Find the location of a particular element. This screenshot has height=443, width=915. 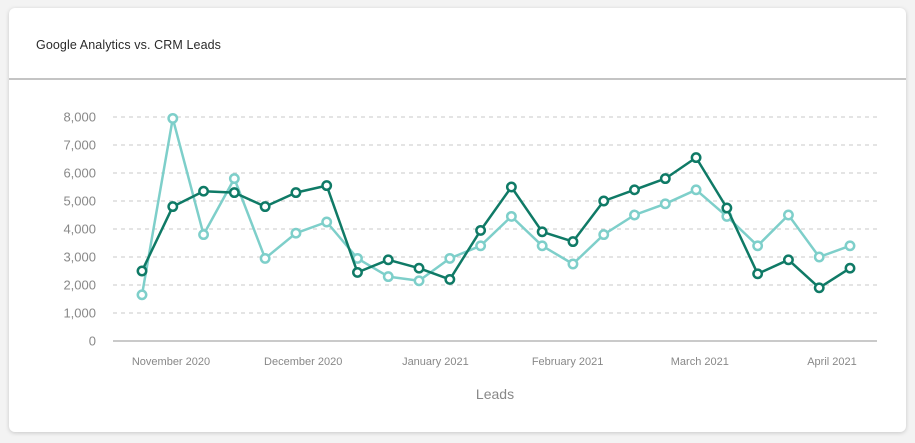

y-tick-label: 0 is located at coordinates (92, 341).